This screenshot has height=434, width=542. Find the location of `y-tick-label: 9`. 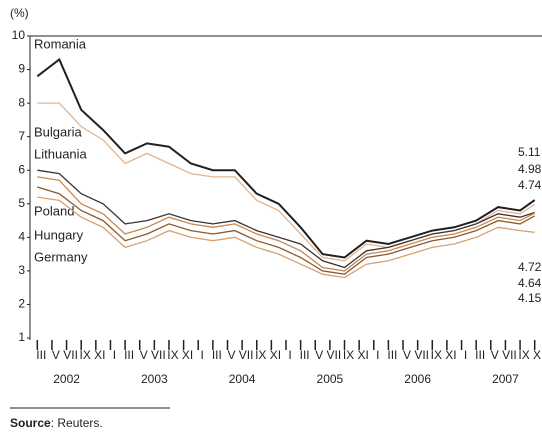

y-tick-label: 9 is located at coordinates (21, 69).